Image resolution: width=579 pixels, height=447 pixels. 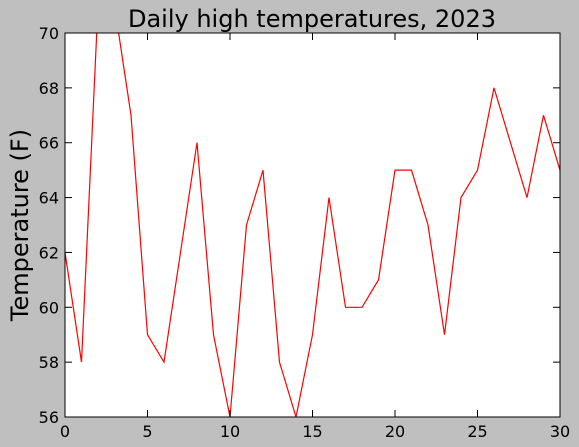 What do you see at coordinates (20, 225) in the screenshot?
I see `y-axis-label: Temperature (F)` at bounding box center [20, 225].